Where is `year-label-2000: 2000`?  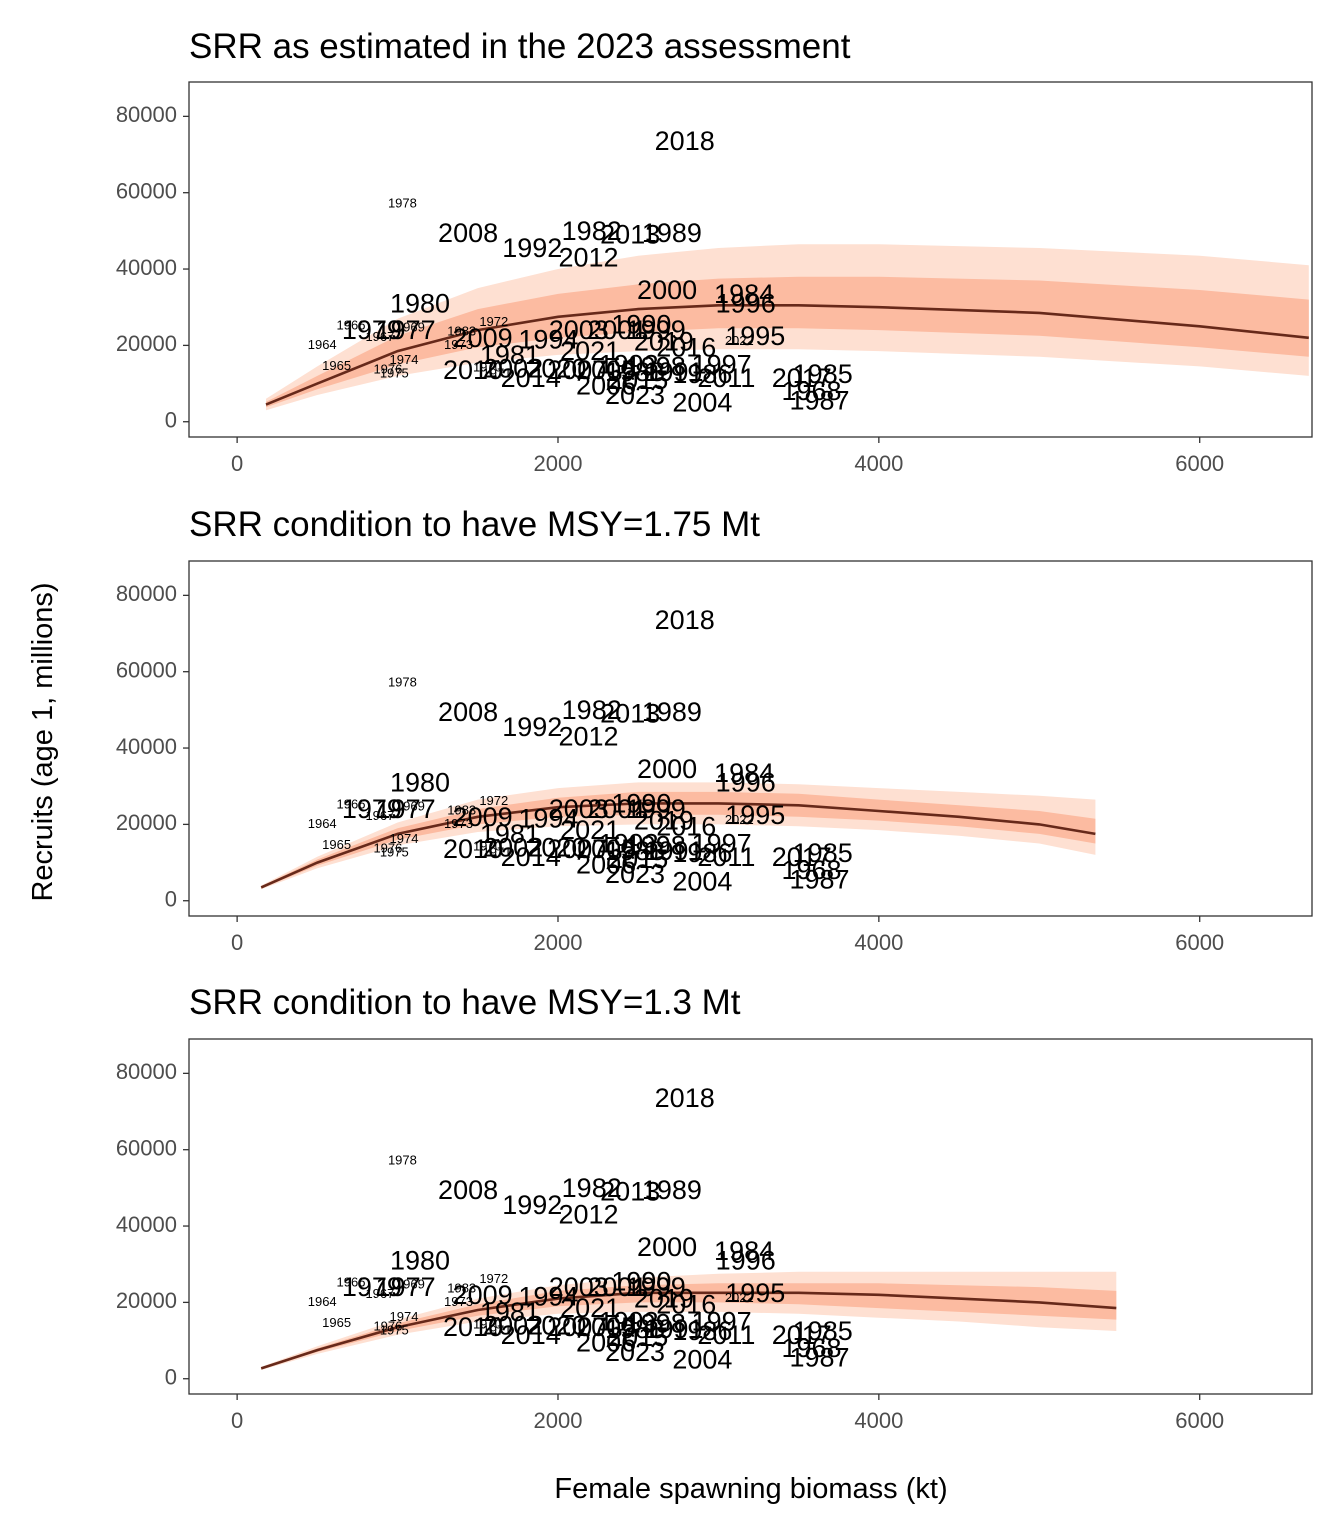
year-label-2000: 2000 is located at coordinates (667, 290).